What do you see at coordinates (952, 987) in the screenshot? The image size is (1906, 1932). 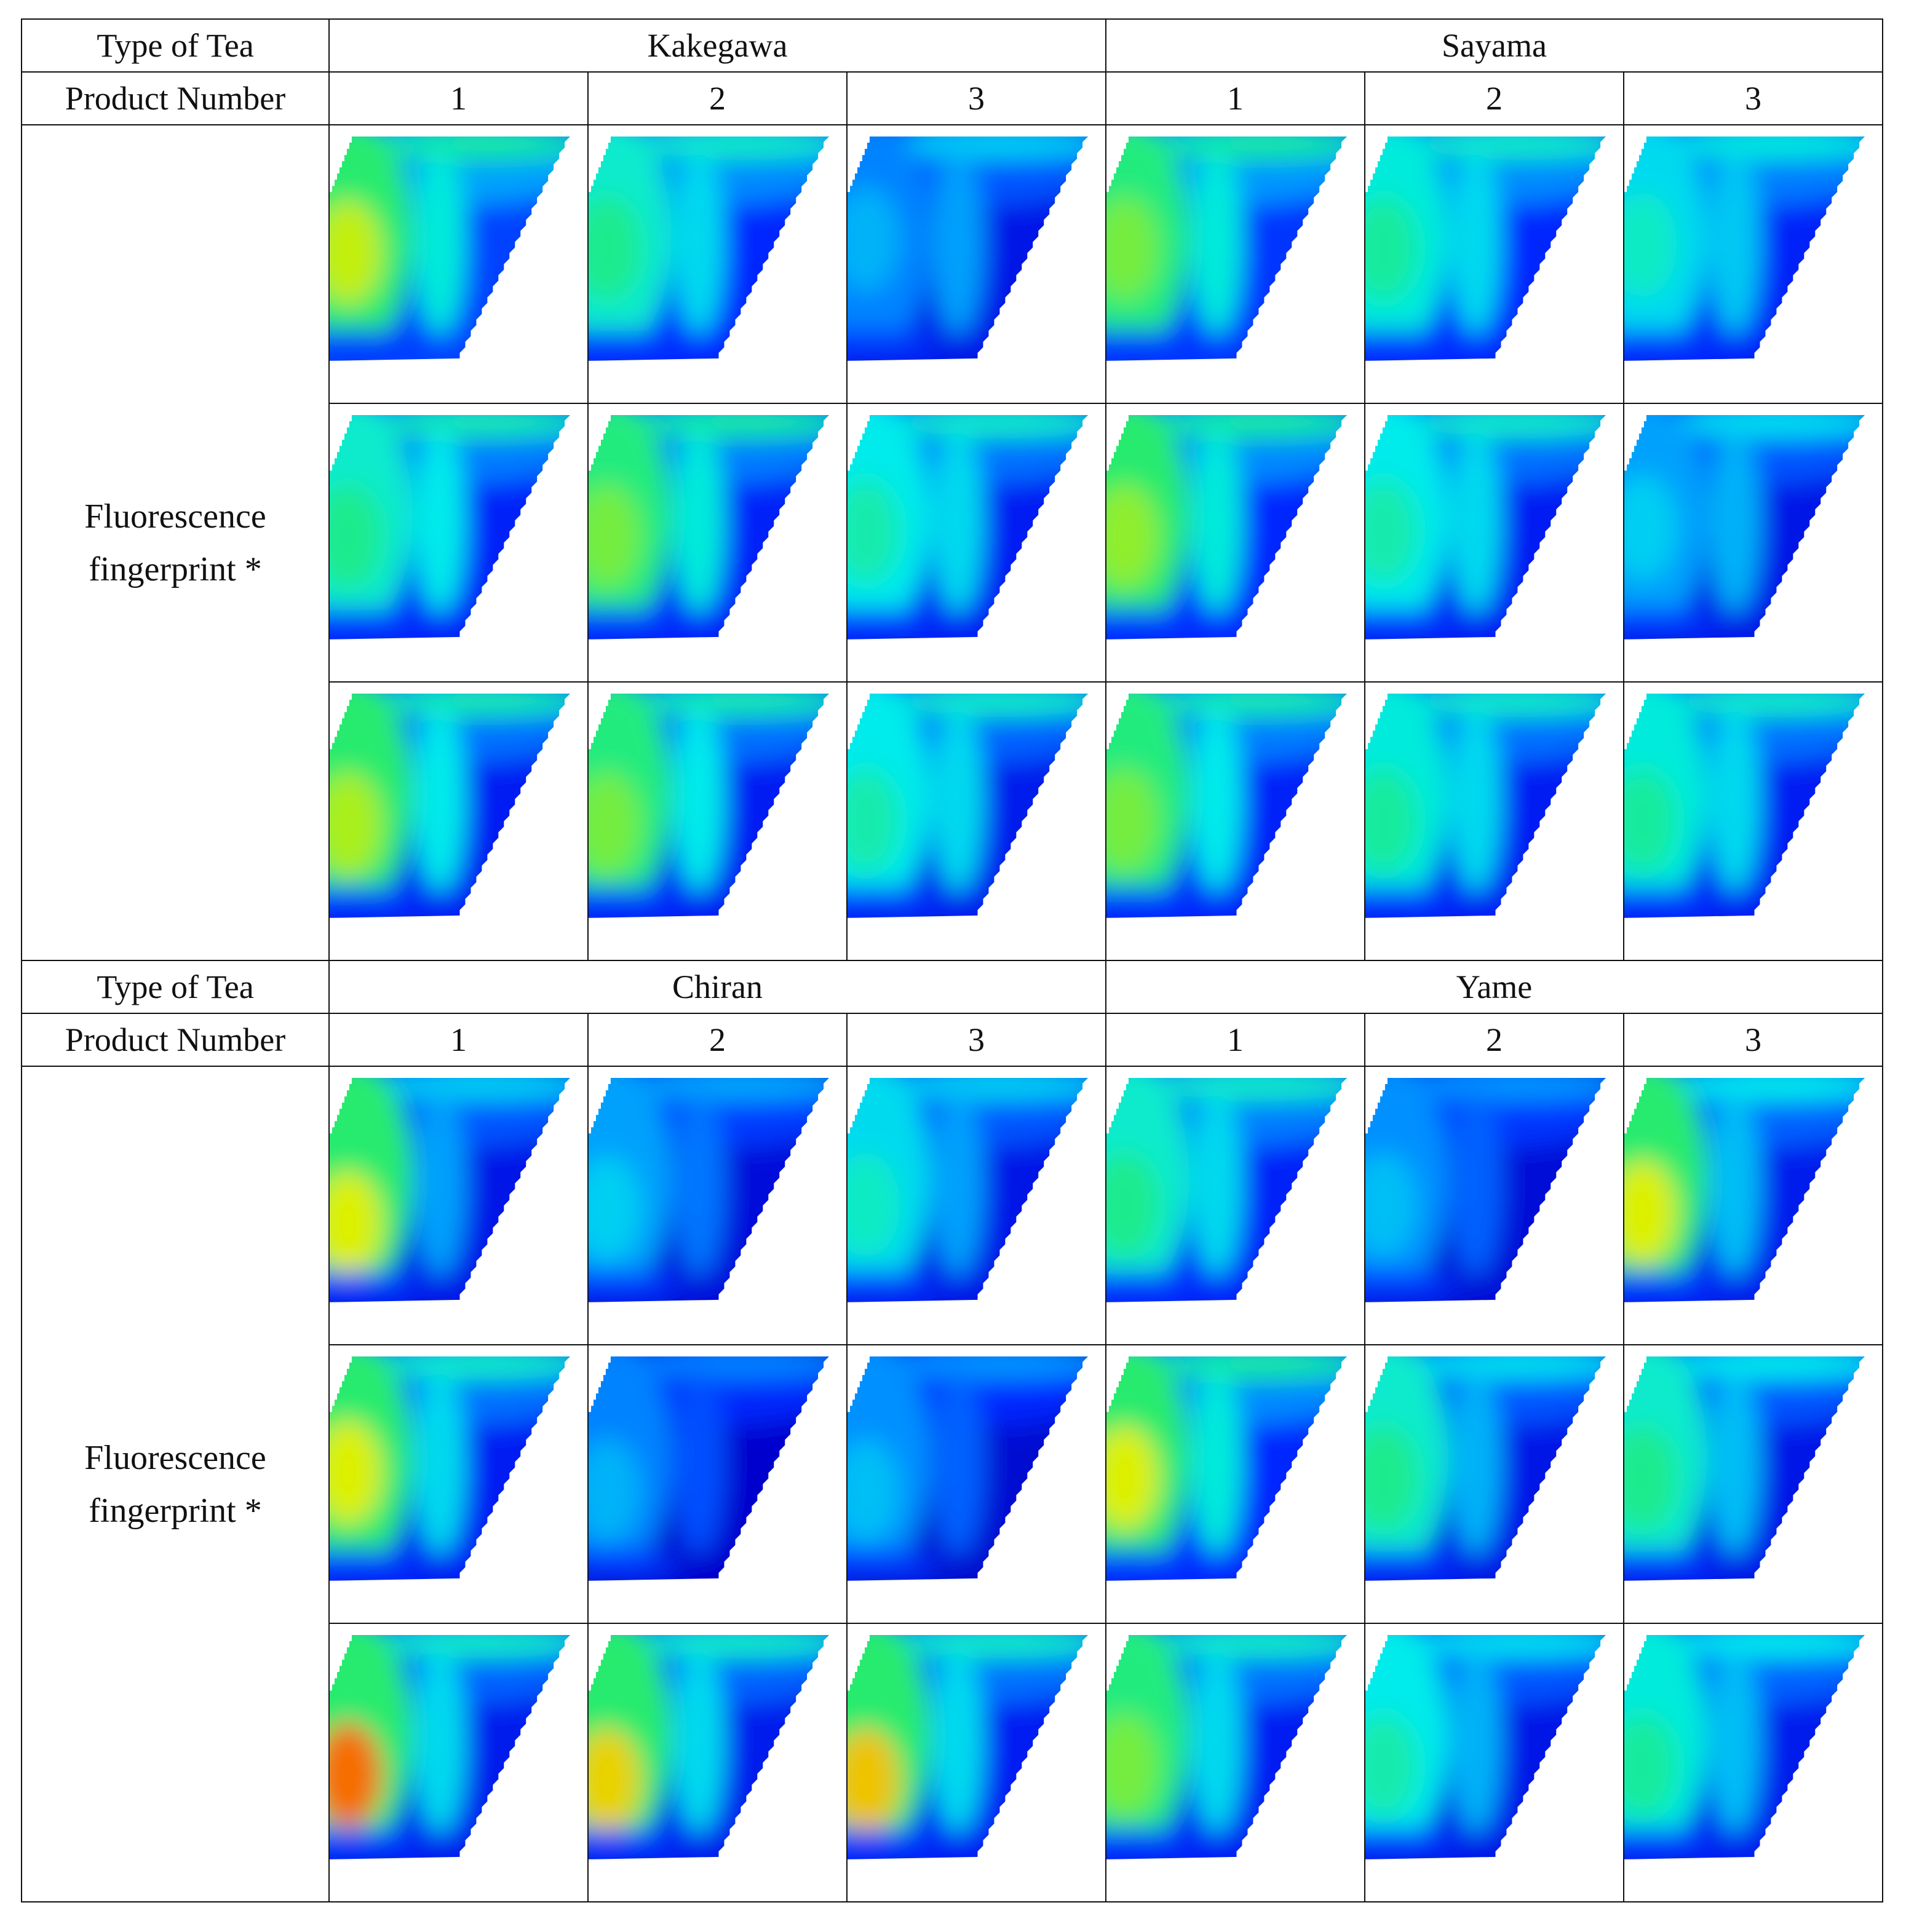 I see `type-header-row: Type of Tea Chiran Yame` at bounding box center [952, 987].